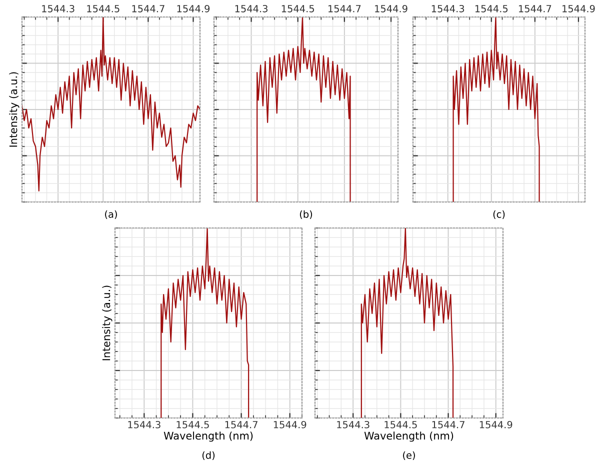 The image size is (606, 472). Describe the element at coordinates (499, 215) in the screenshot. I see `text: (c)` at that location.